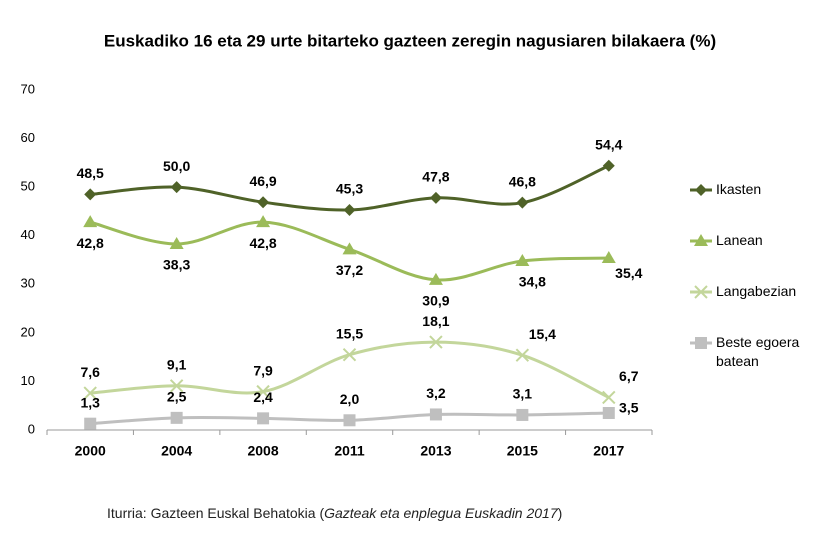  Describe the element at coordinates (90, 451) in the screenshot. I see `x-tick-label: 2000` at that location.